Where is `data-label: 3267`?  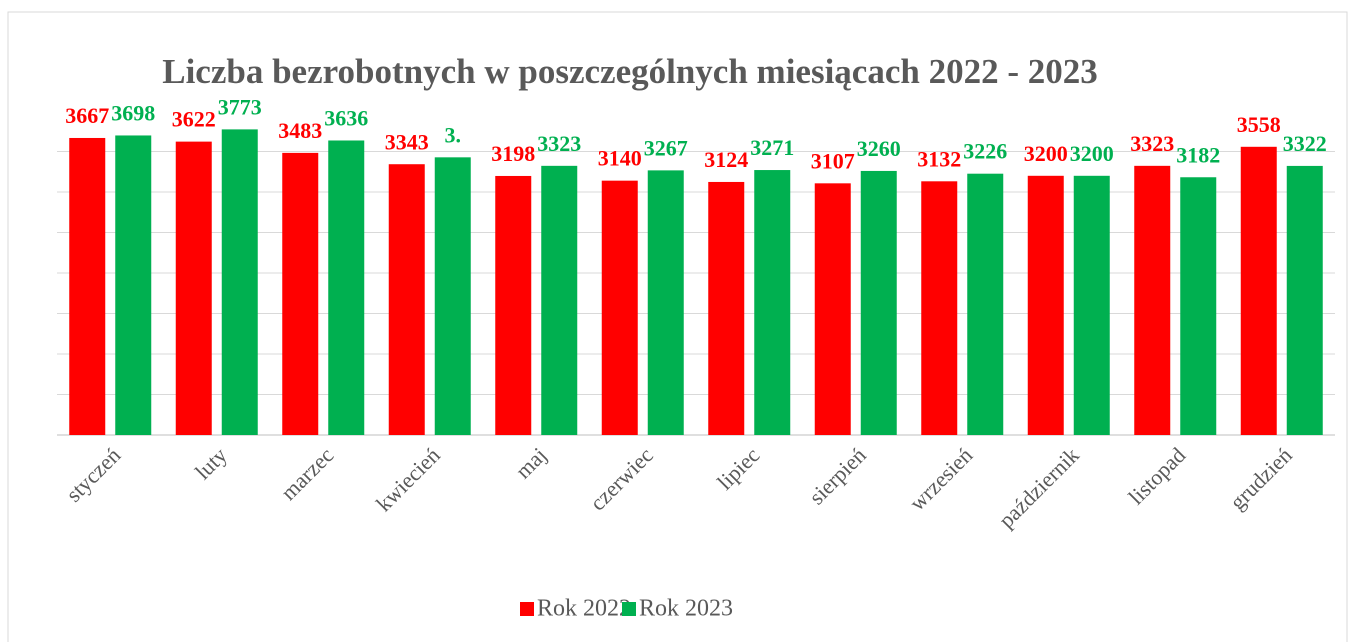 data-label: 3267 is located at coordinates (666, 147).